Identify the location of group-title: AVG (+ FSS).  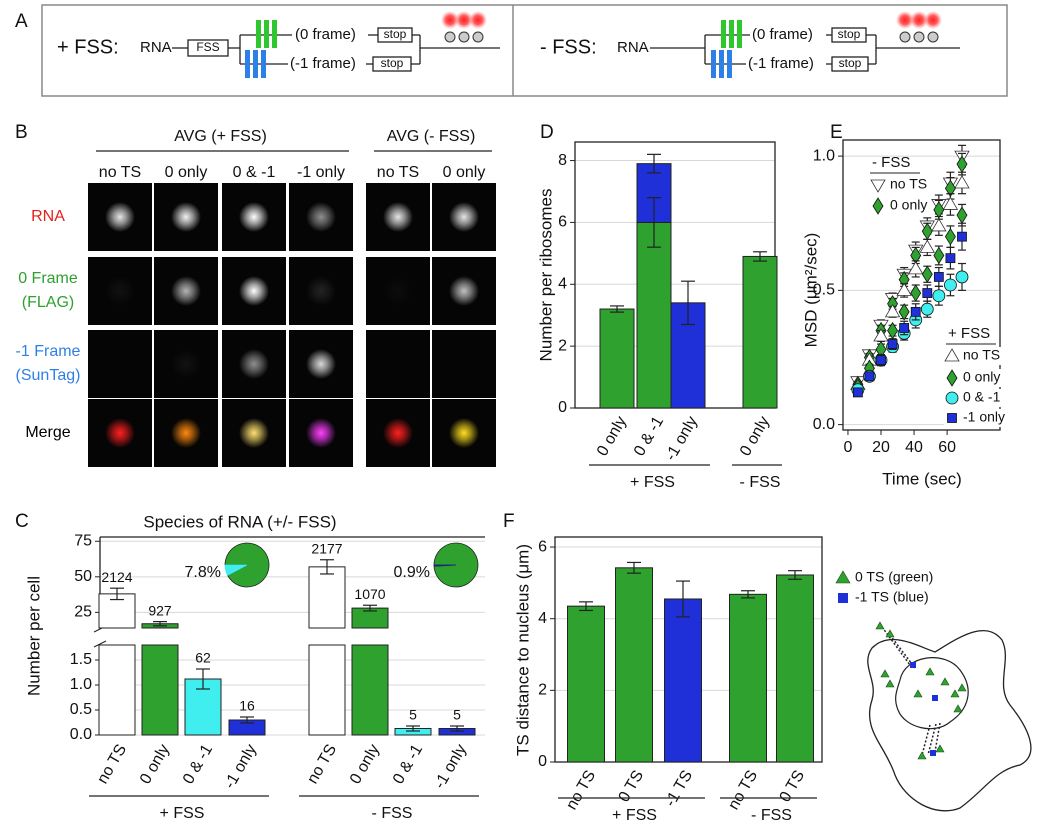
(220, 136).